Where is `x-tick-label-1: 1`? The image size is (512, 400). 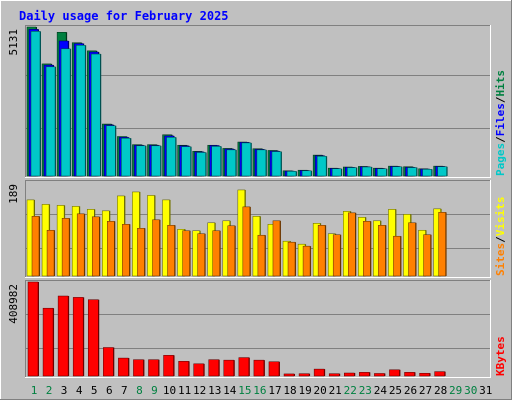
x-tick-label-1: 1 is located at coordinates (34, 390).